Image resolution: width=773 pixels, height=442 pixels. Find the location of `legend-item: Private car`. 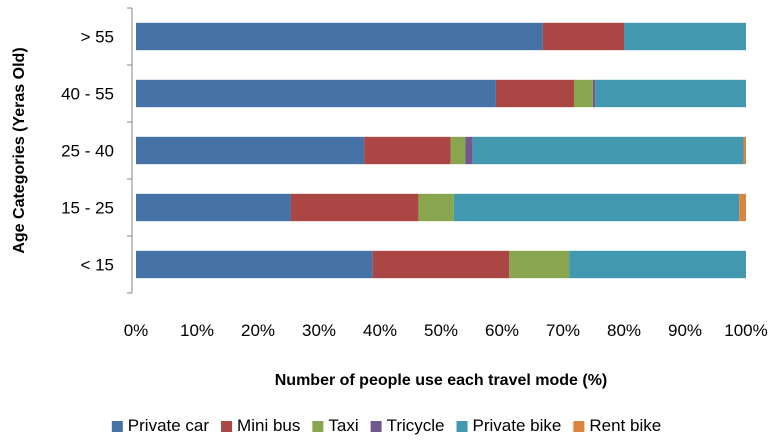

legend-item: Private car is located at coordinates (160, 425).